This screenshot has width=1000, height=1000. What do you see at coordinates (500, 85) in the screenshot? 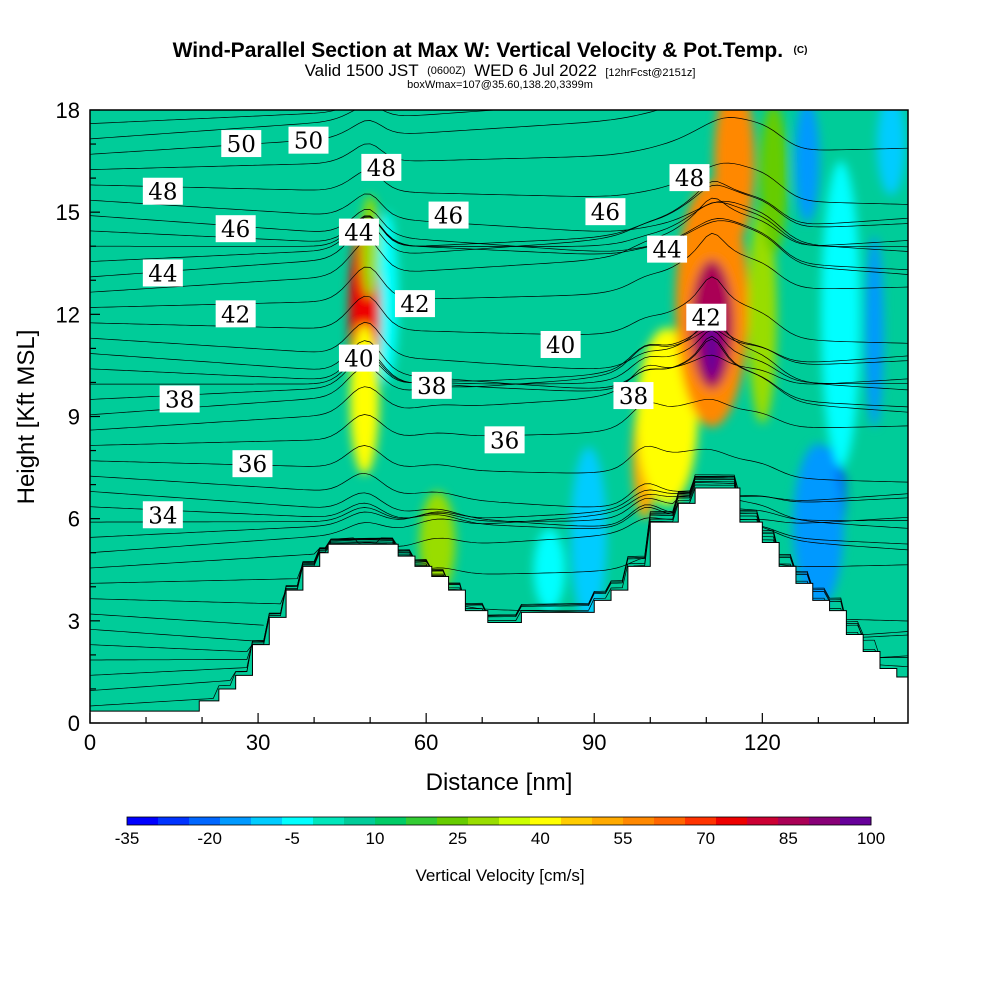
I see `box-info: boxWmax=107@35.60,138.20,3399m` at bounding box center [500, 85].